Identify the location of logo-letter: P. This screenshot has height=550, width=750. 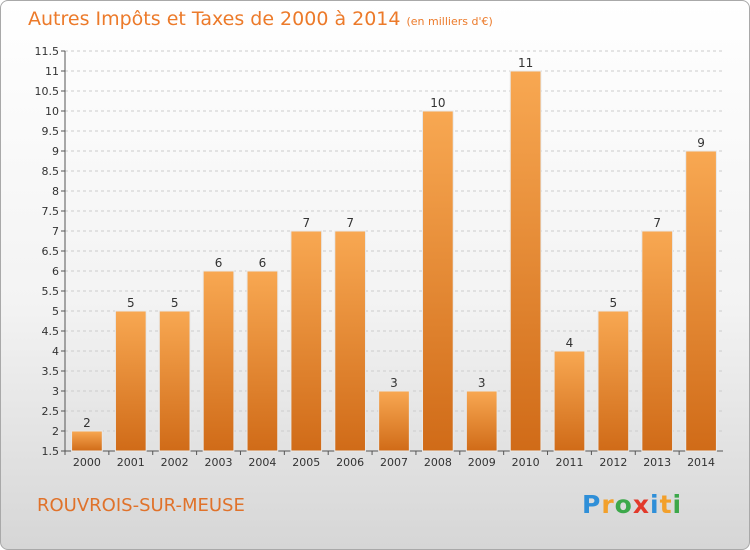
(592, 504).